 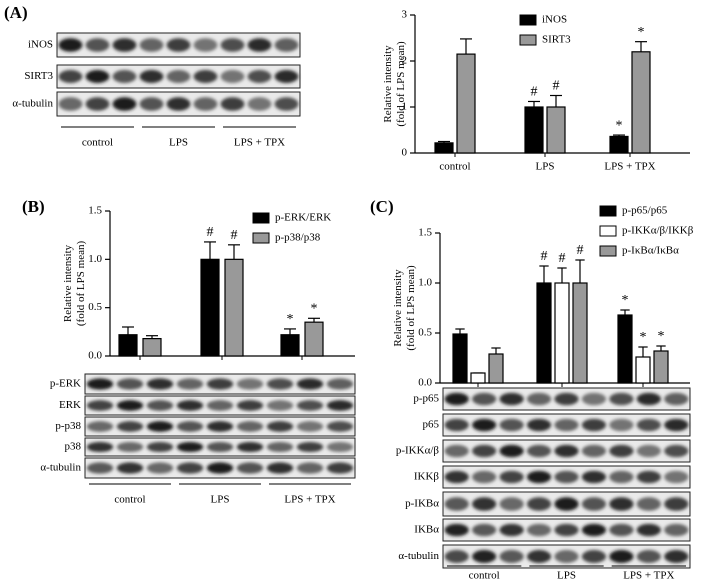 I want to click on blot-row-label: p38, so click(x=73, y=447).